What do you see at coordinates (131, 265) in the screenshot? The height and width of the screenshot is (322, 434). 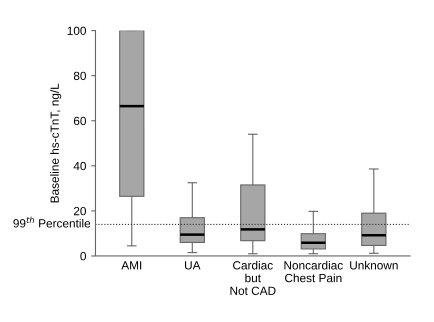 I see `x-tick-label: AMI` at bounding box center [131, 265].